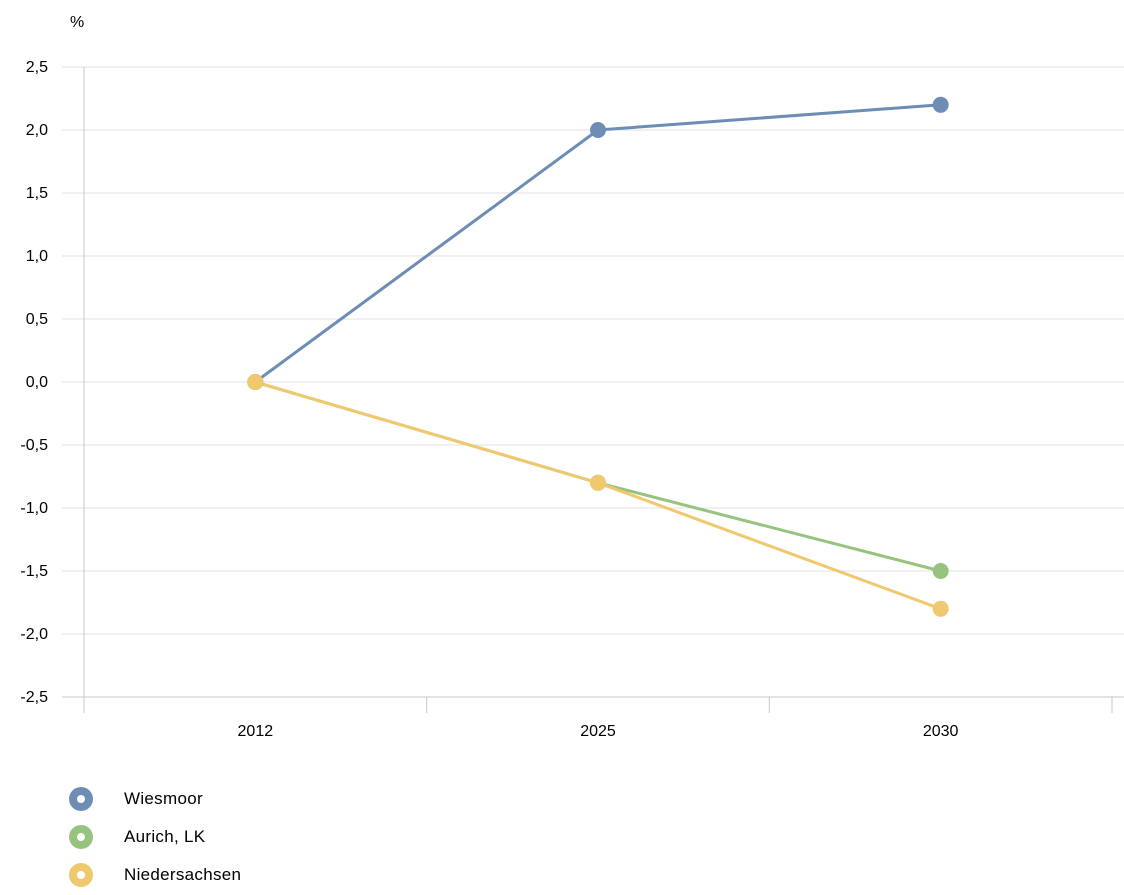 The width and height of the screenshot is (1124, 895). What do you see at coordinates (37, 67) in the screenshot?
I see `y-tick-label: 2,5` at bounding box center [37, 67].